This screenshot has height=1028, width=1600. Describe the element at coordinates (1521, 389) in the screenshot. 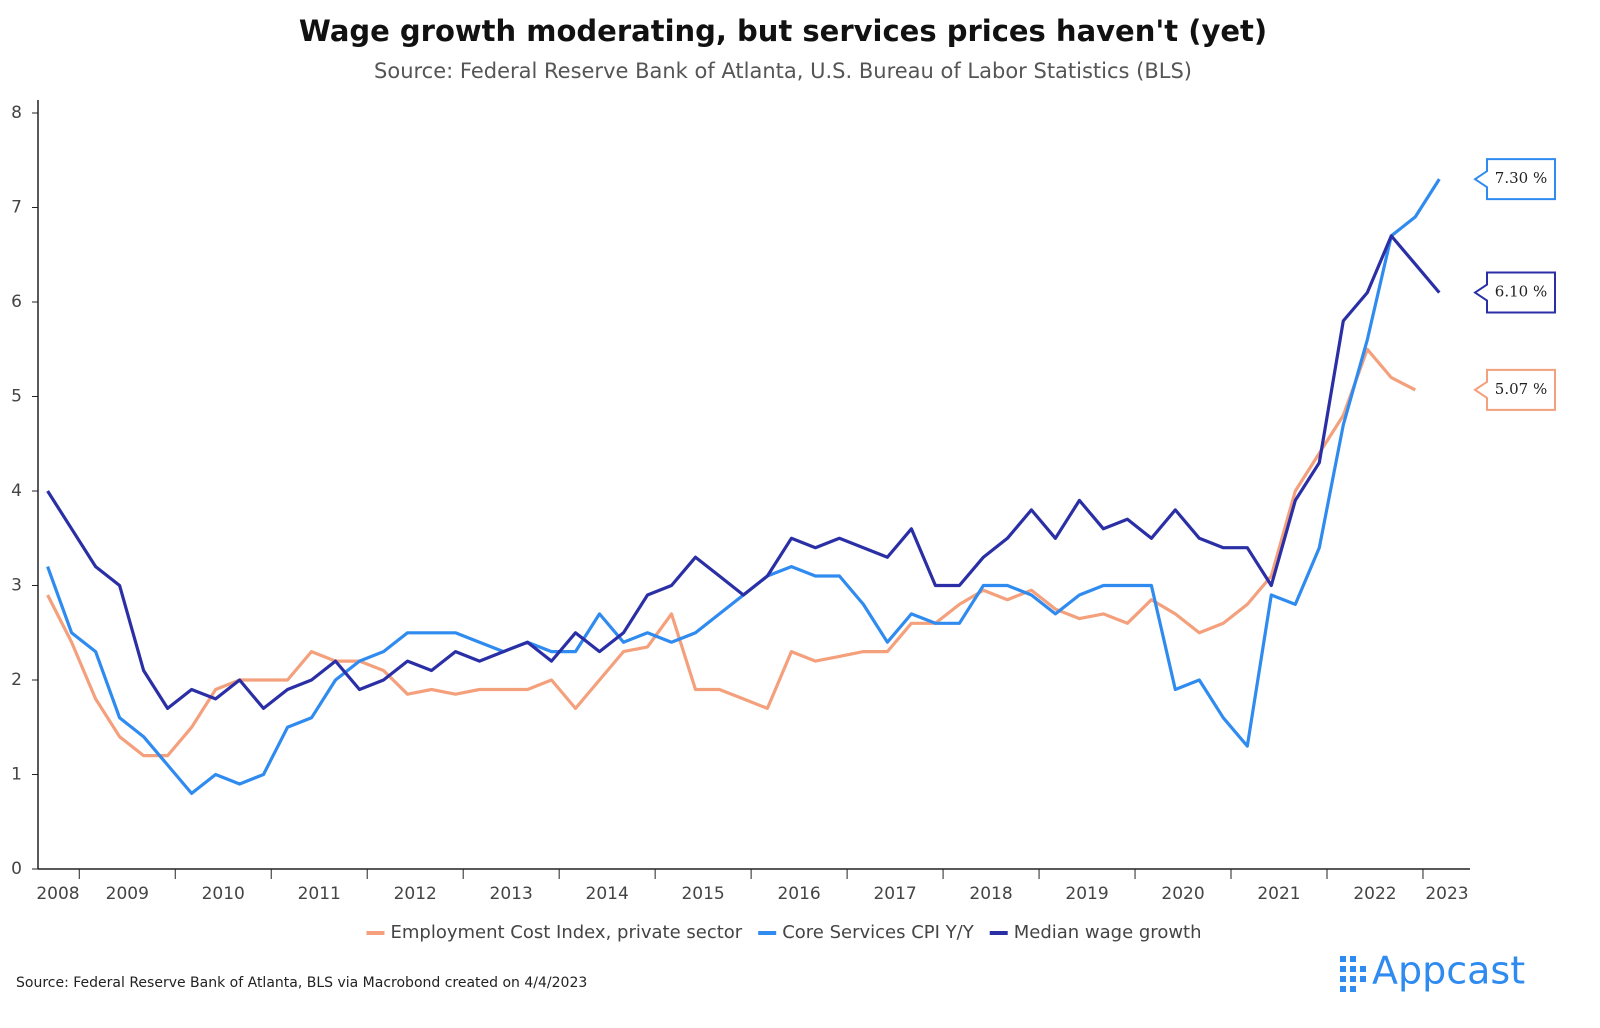

I see `end-callout-label: 5.07 %` at that location.